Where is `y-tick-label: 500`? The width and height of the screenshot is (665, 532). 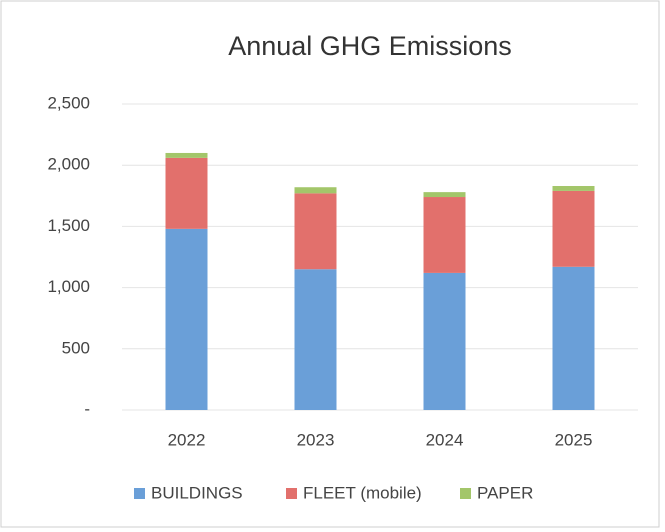
y-tick-label: 500 is located at coordinates (76, 347).